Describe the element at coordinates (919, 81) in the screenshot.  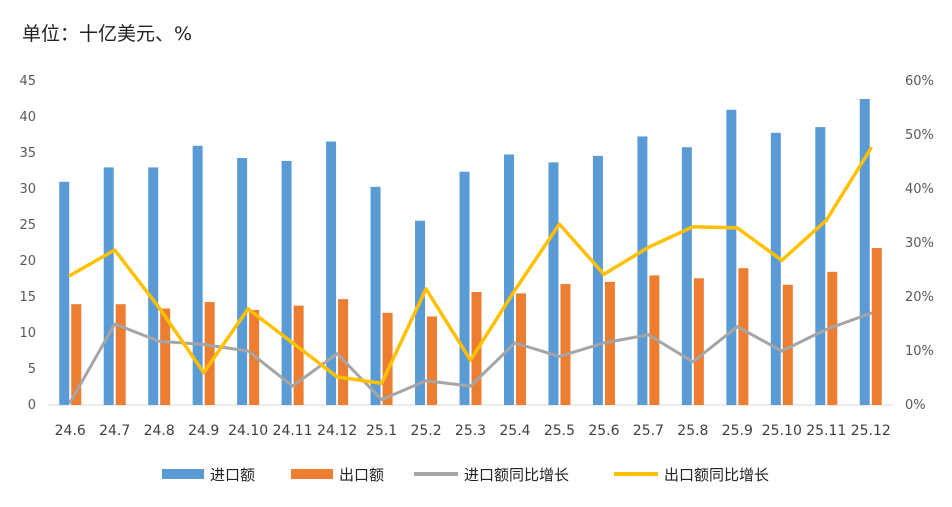
I see `y-right-tick-label: 60%` at that location.